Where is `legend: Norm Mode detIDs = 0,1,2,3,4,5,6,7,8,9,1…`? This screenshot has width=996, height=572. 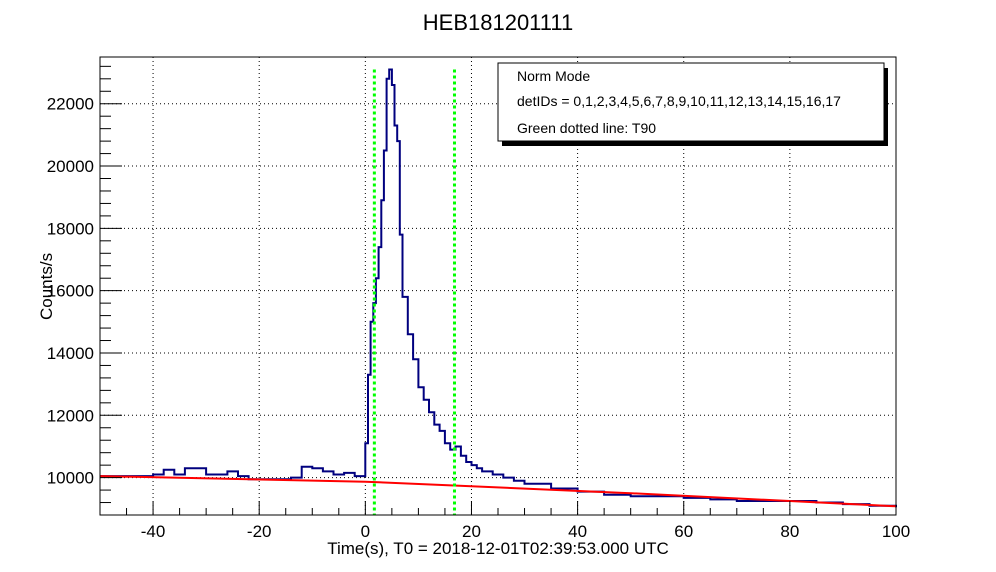 legend: Norm Mode detIDs = 0,1,2,3,4,5,6,7,8,9,1… is located at coordinates (692, 104).